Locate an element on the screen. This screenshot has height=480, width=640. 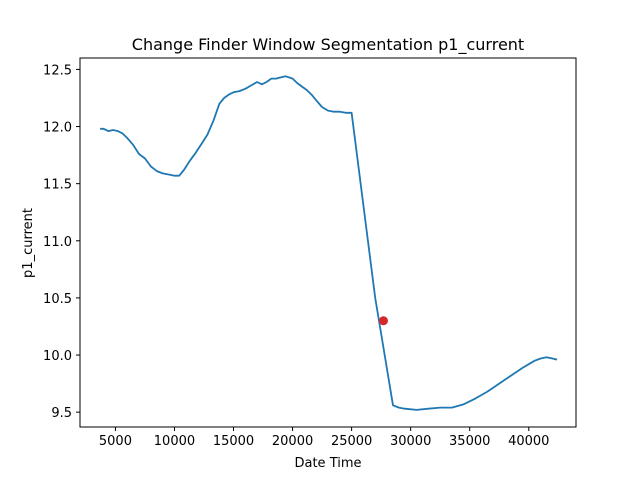
x-tick-label: 5000 is located at coordinates (115, 441).